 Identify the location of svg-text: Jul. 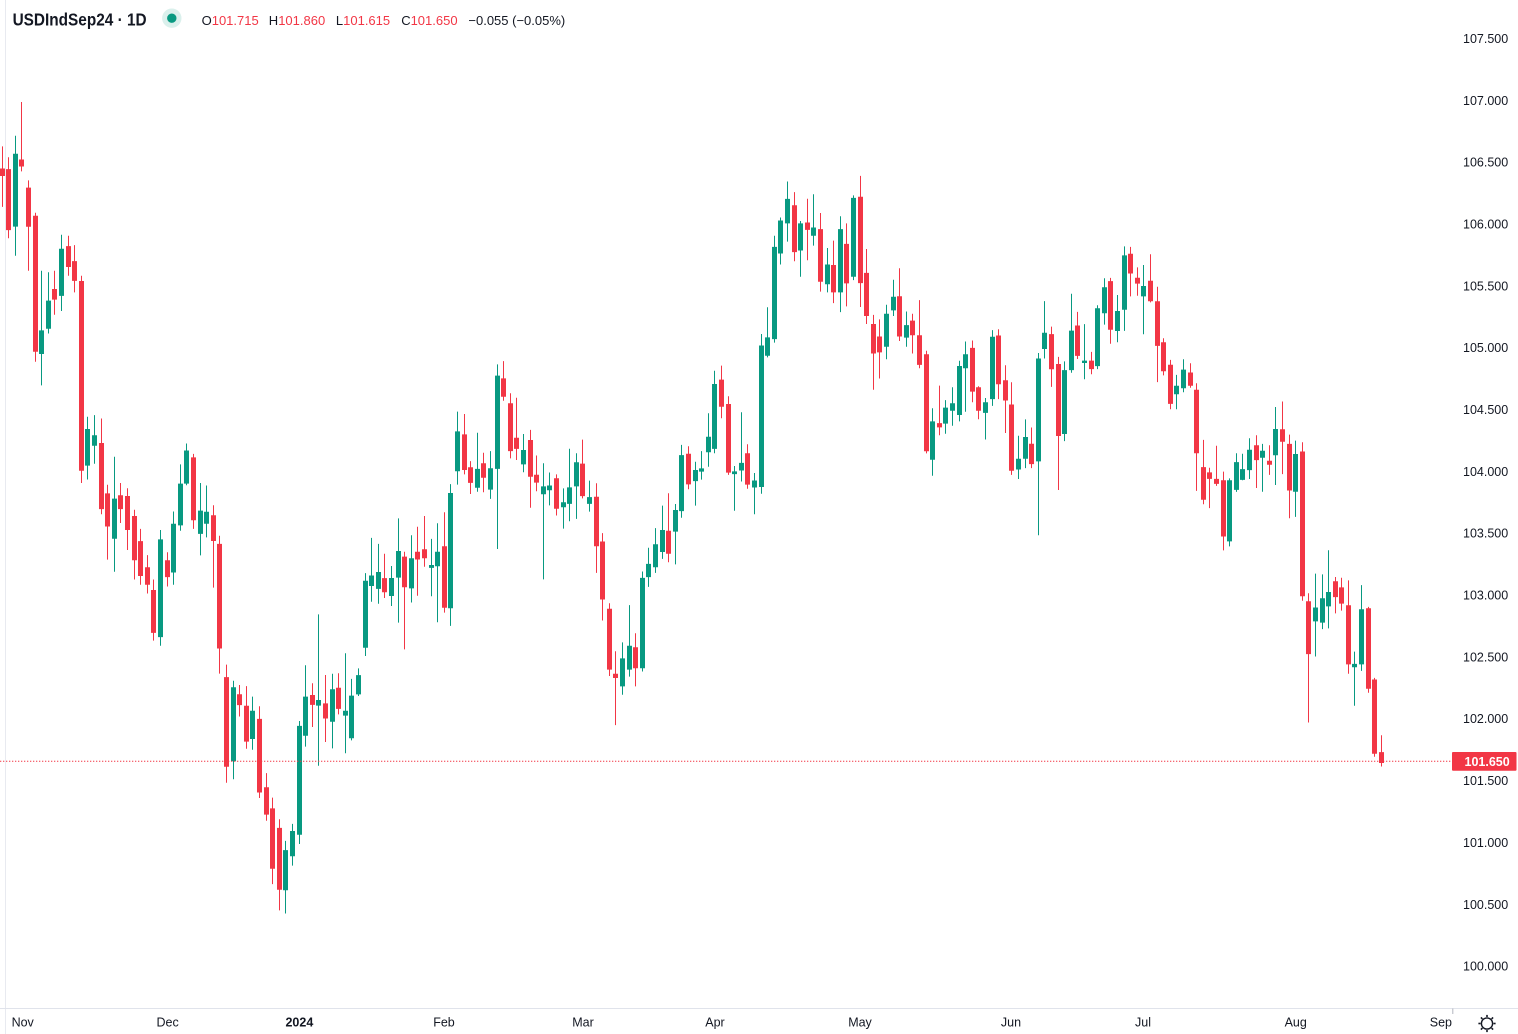
(1143, 1023).